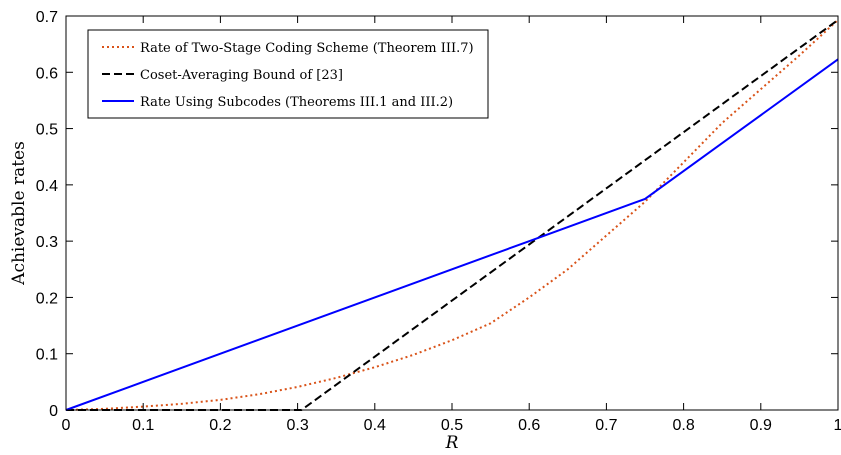  I want to click on x-tick-label: 0.5, so click(452, 425).